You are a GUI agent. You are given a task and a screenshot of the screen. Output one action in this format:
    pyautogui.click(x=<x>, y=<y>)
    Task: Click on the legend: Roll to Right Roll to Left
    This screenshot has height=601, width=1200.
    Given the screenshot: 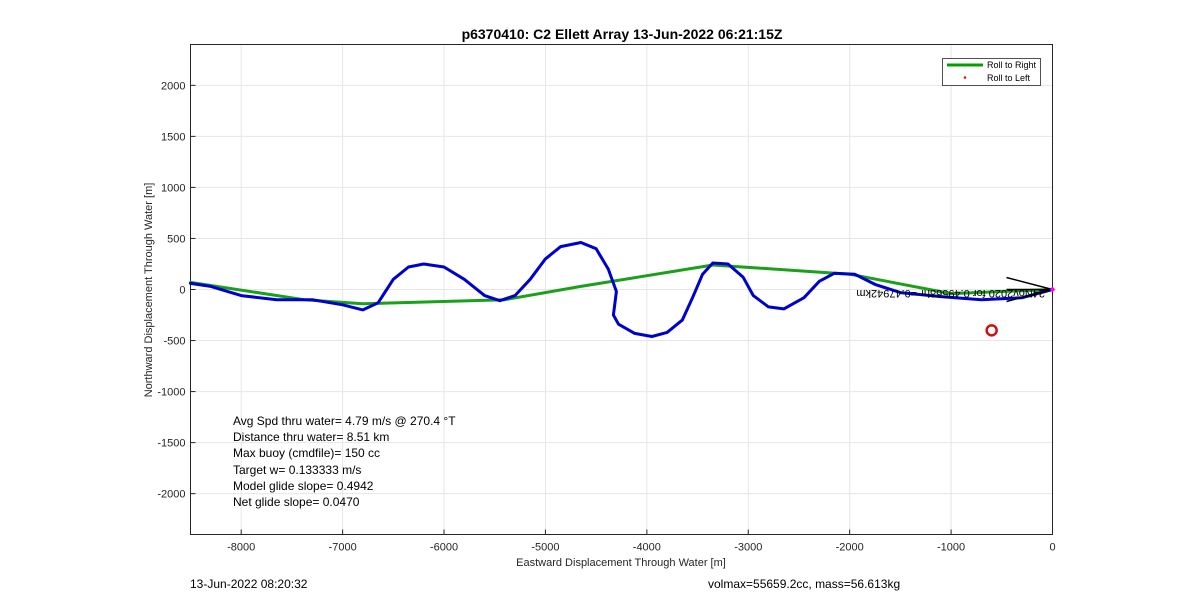 What is the action you would take?
    pyautogui.click(x=991, y=72)
    